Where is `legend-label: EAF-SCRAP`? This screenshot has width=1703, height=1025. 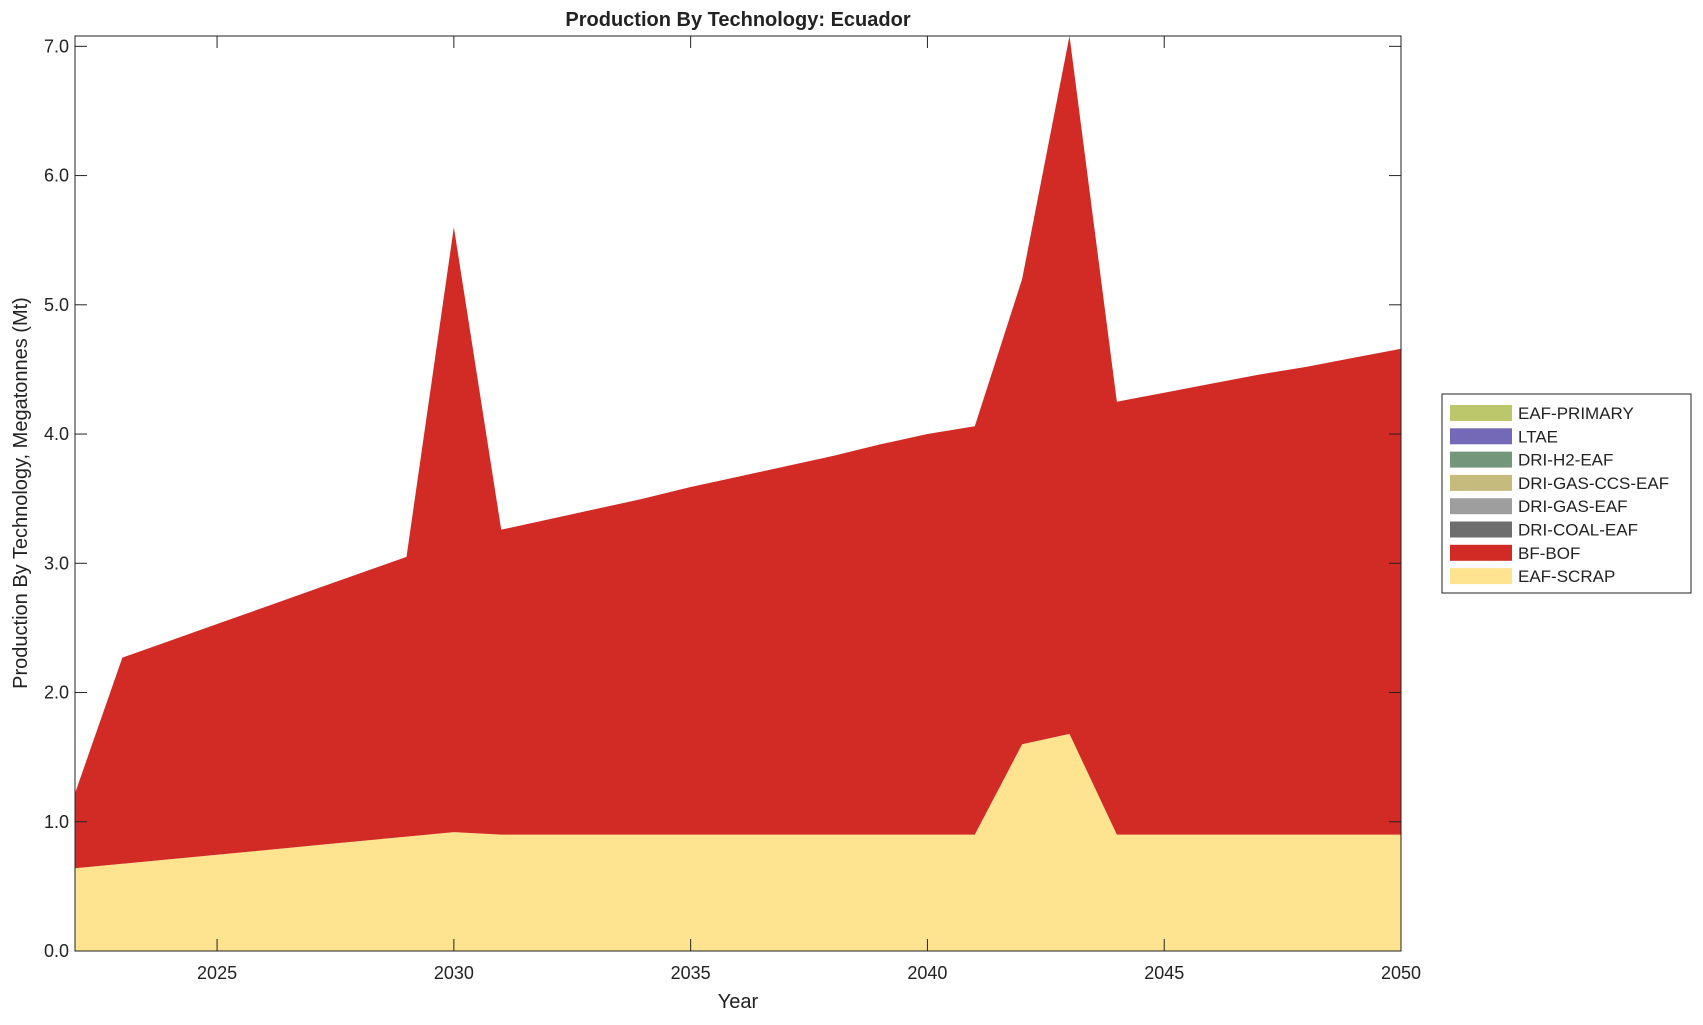 legend-label: EAF-SCRAP is located at coordinates (1566, 576).